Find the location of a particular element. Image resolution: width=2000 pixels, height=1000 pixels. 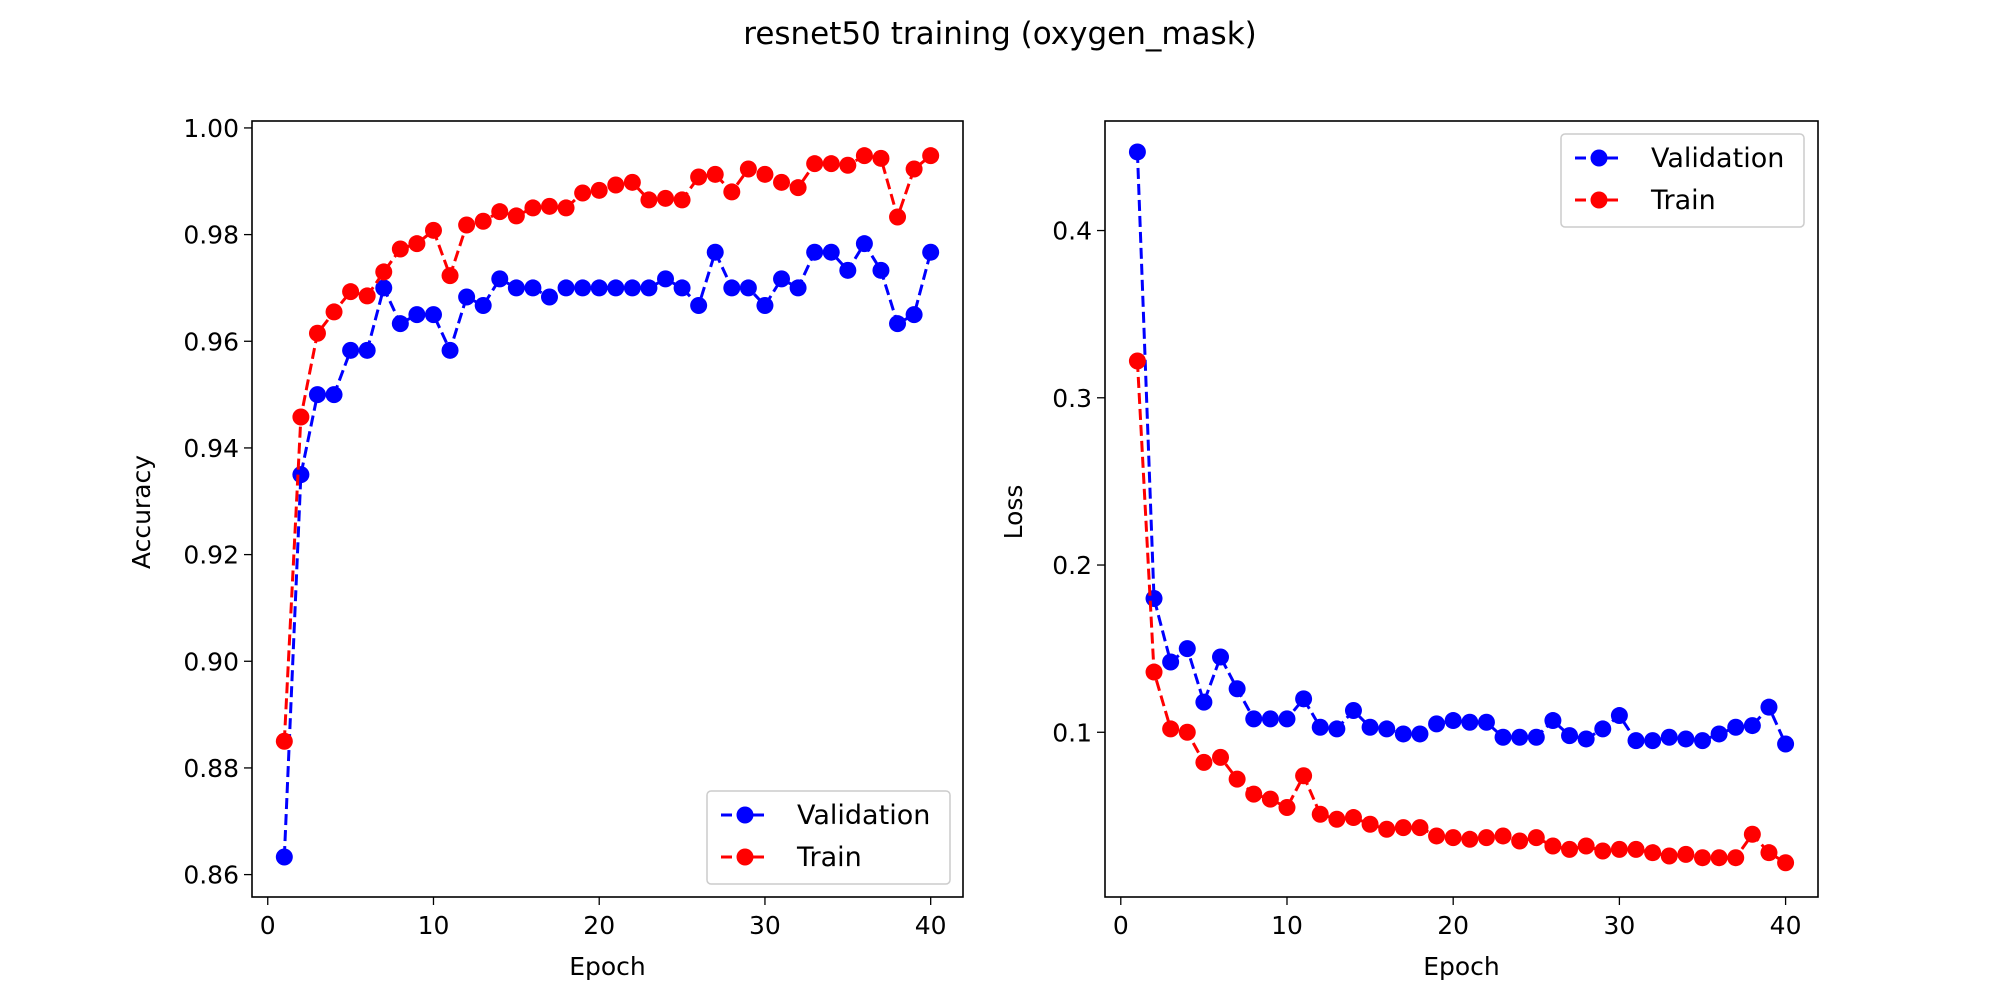

accuracy-y-tick-label: 0.96 is located at coordinates (211, 341).